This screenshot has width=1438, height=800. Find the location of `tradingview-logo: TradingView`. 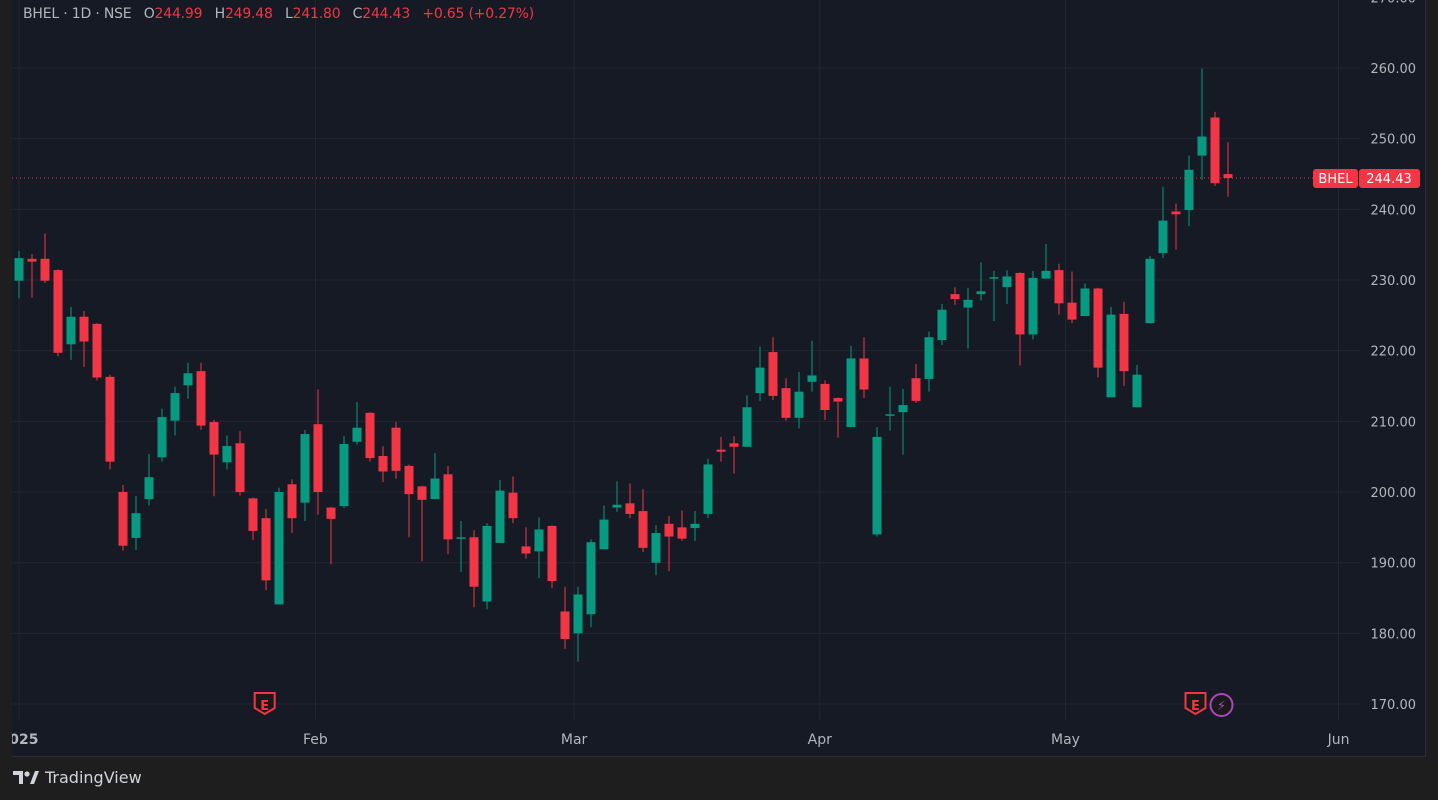

tradingview-logo: TradingView is located at coordinates (77, 777).